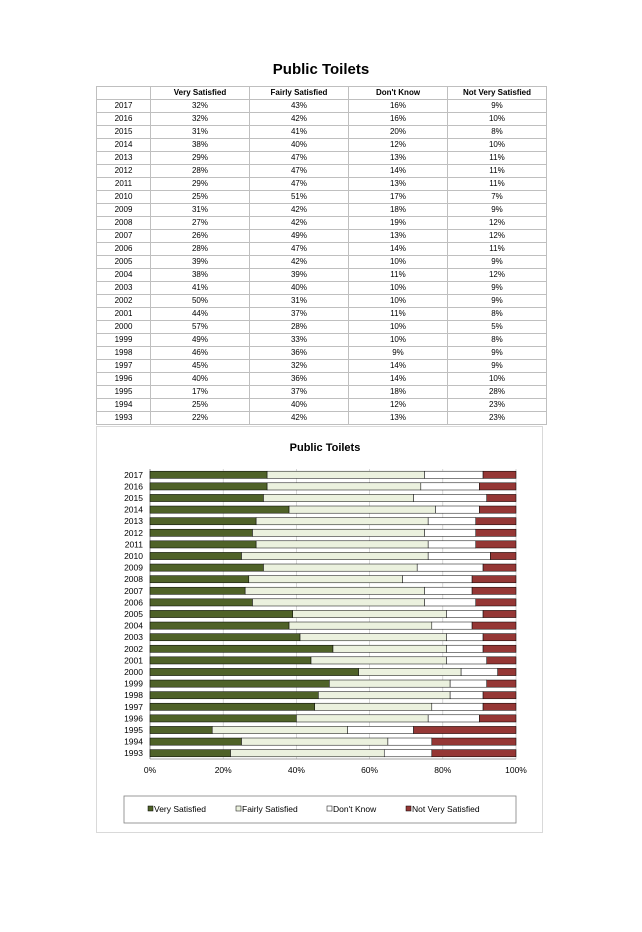 The image size is (642, 932). I want to click on table-row: 2016 32% 42% 16% 10%, so click(321, 119).